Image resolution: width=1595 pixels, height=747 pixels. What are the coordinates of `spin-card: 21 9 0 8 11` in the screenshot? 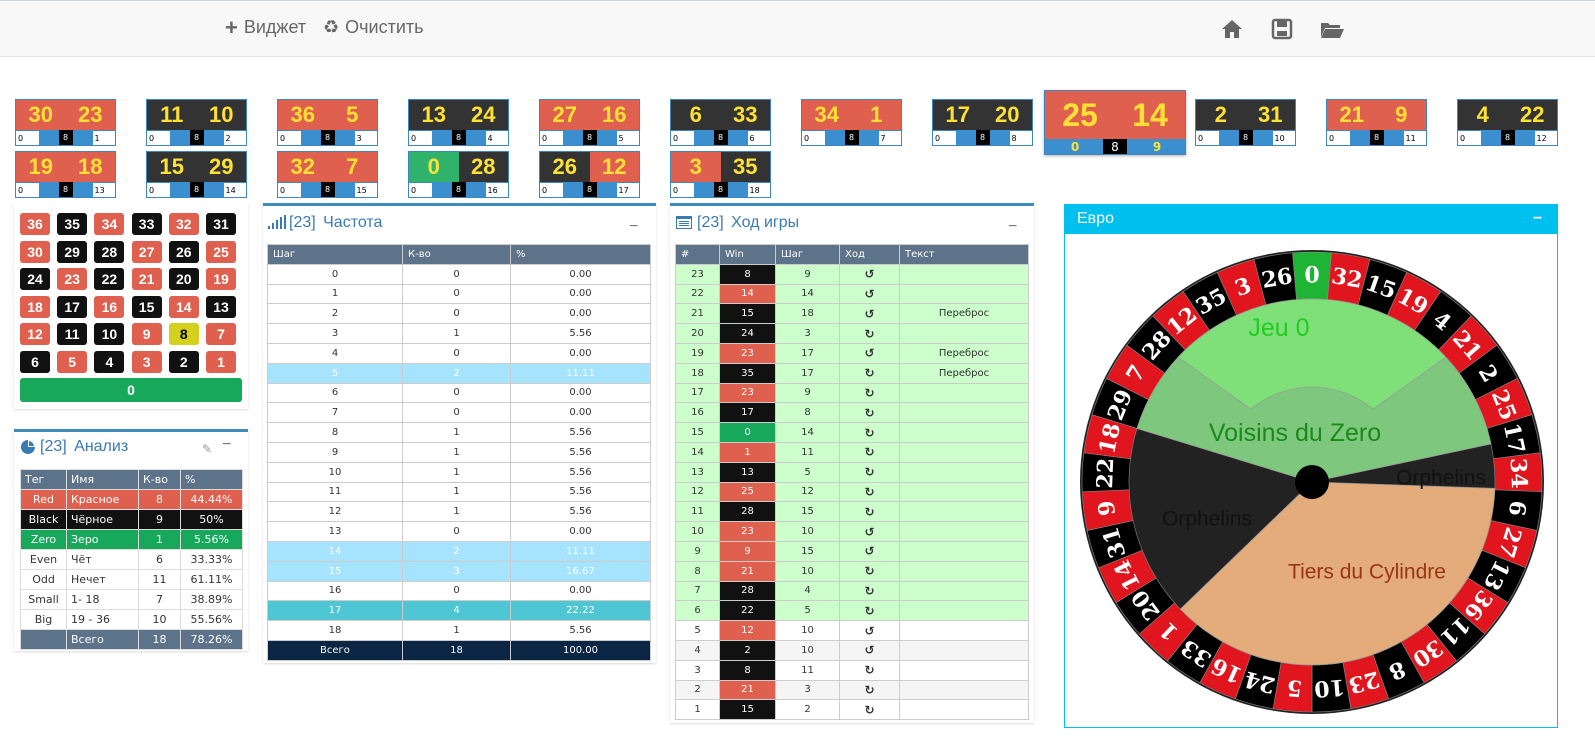 It's located at (1376, 122).